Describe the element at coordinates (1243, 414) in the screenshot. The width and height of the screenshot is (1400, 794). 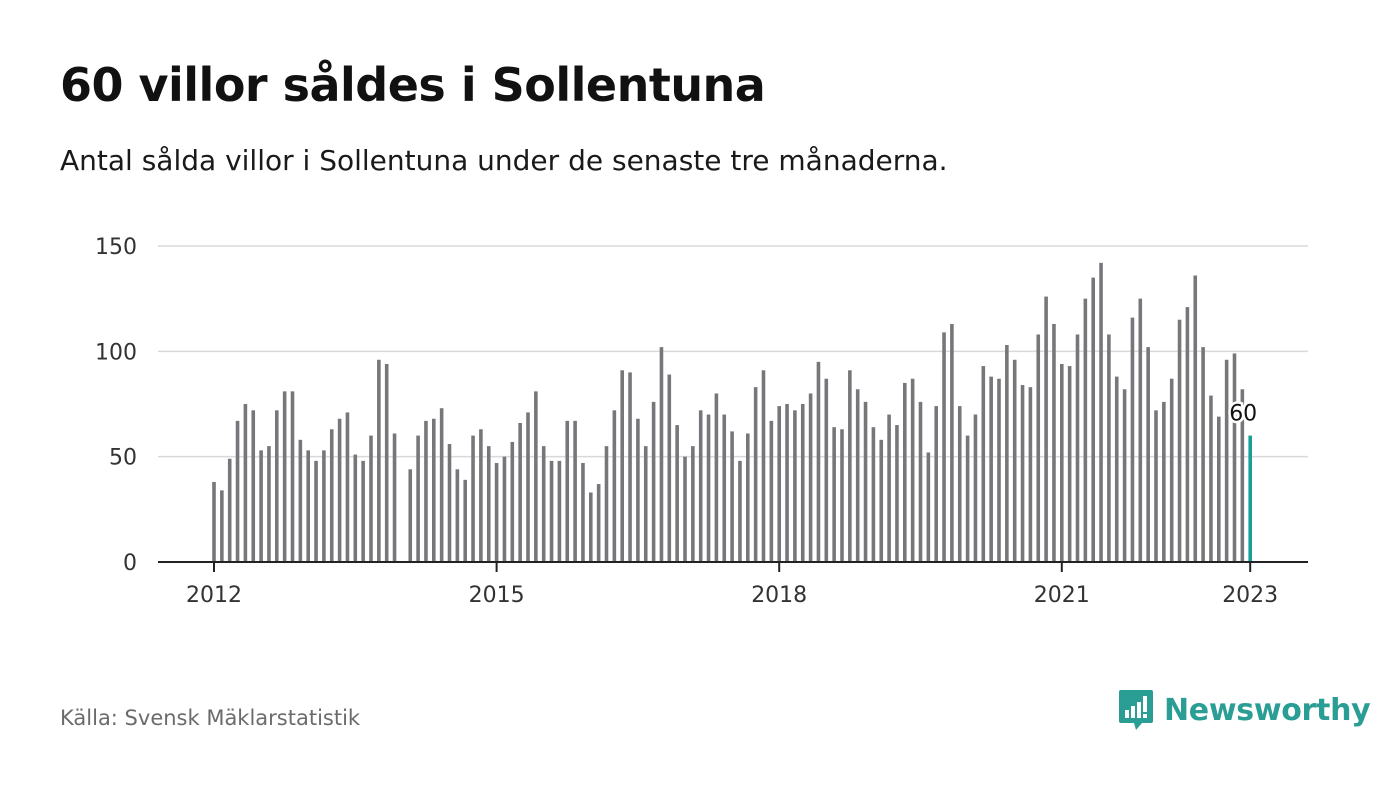
I see `highlight-value-label: 60` at that location.